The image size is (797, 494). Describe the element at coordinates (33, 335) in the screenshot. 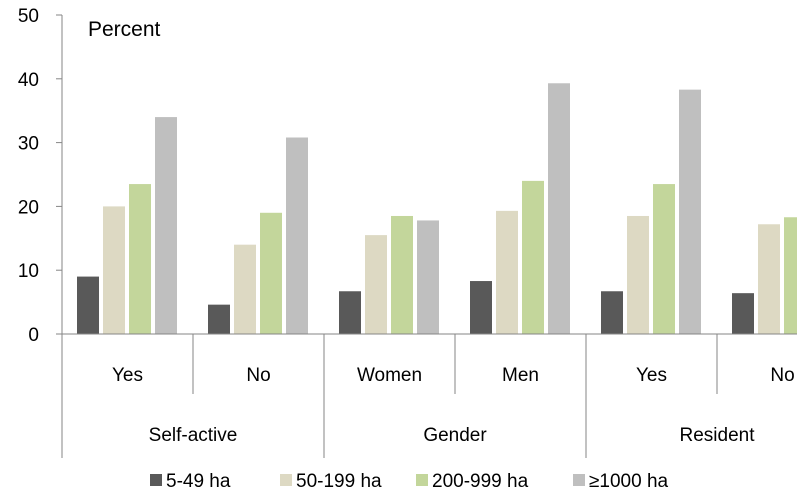

I see `y-tick-label: 0` at that location.